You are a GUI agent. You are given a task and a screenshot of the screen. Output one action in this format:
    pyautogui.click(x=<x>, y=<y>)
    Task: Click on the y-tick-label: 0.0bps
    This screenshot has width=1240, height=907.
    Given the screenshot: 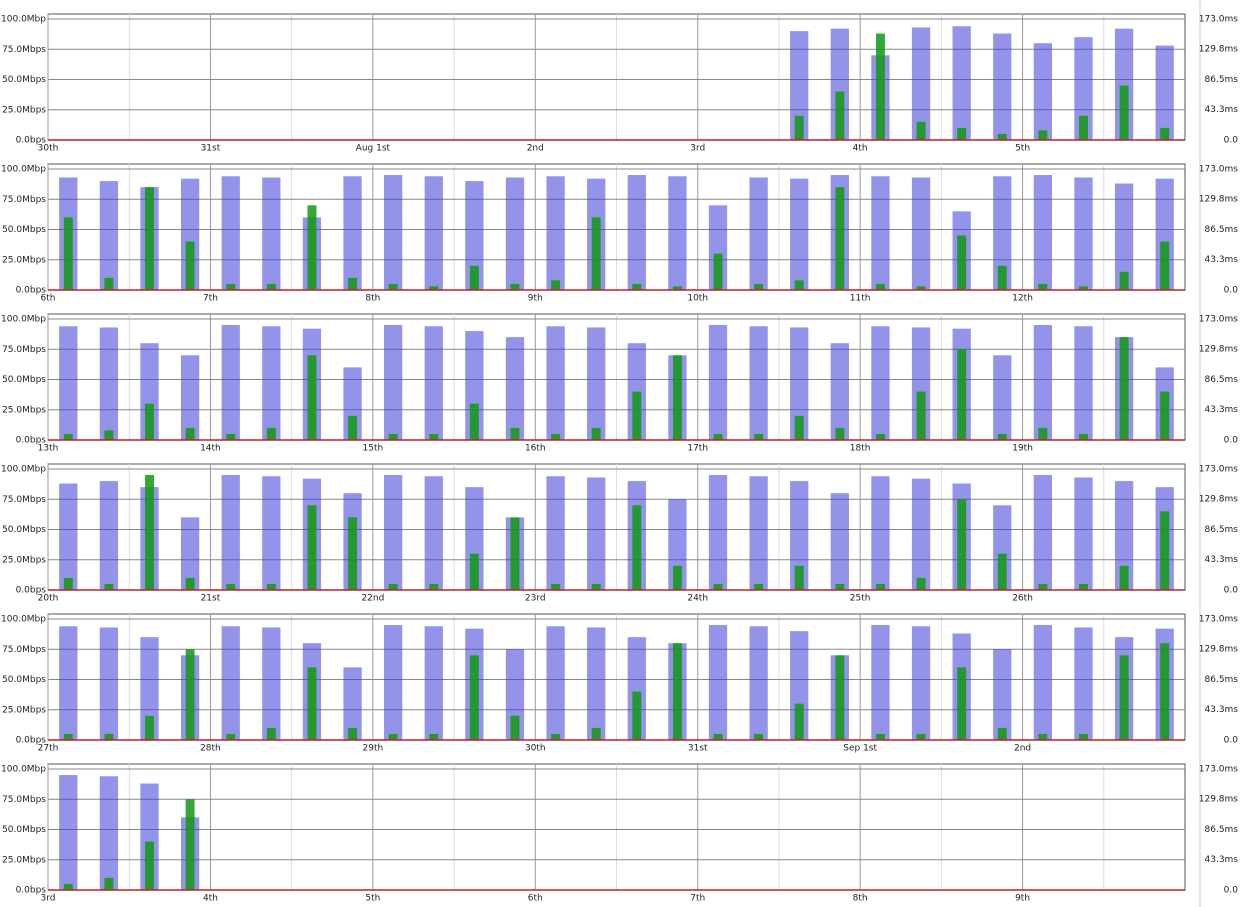 What is the action you would take?
    pyautogui.click(x=31, y=591)
    